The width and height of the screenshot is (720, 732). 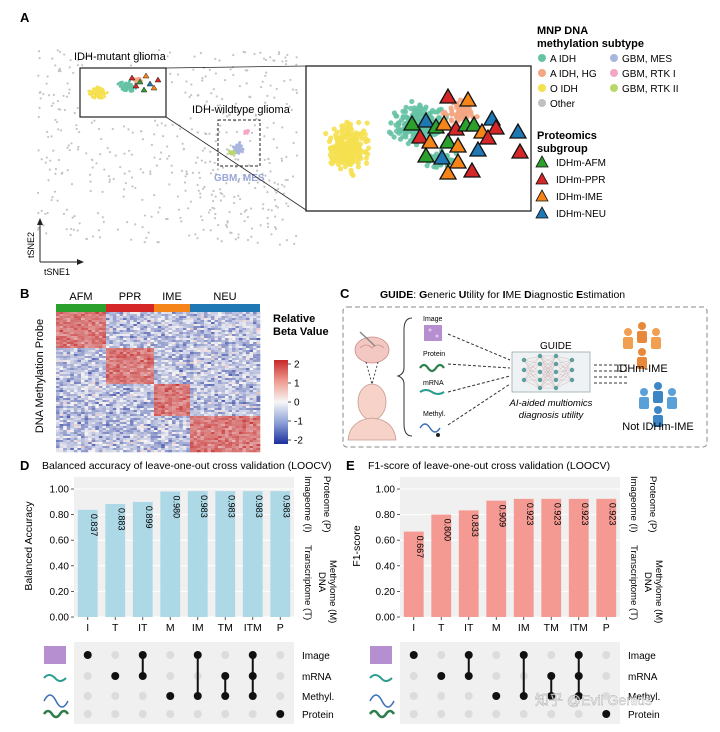 I want to click on subtype-sample-point, so click(x=403, y=111).